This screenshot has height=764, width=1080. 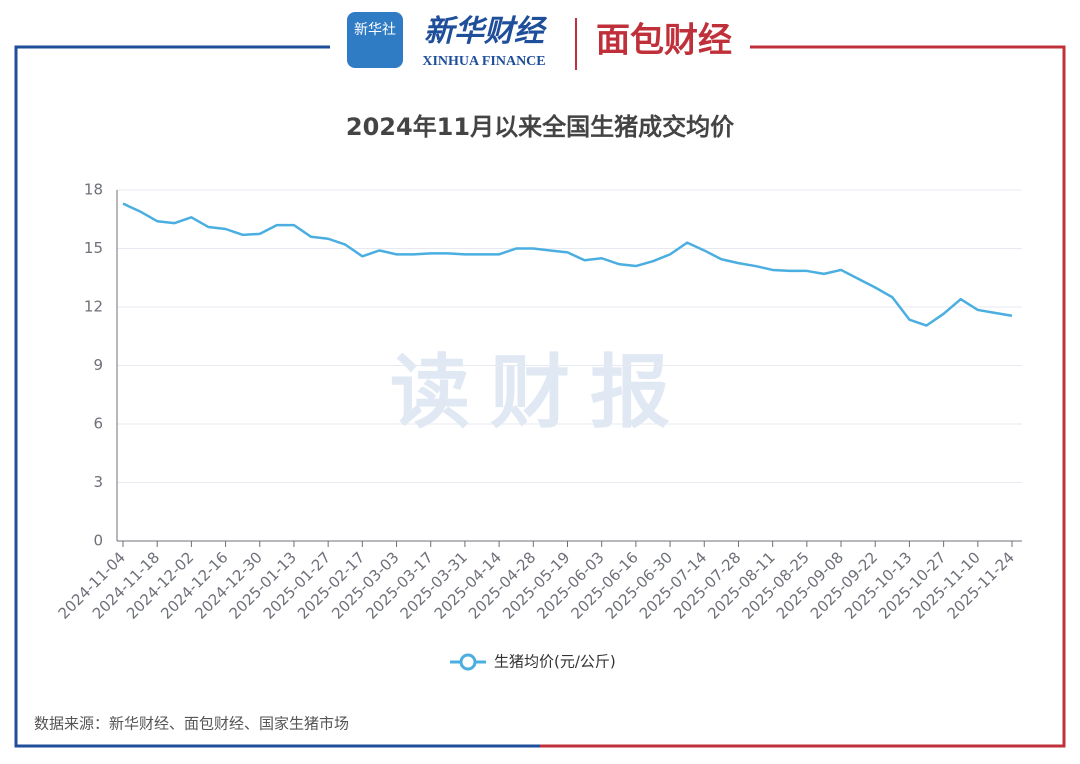 I want to click on watermark: 读财报, so click(x=540, y=392).